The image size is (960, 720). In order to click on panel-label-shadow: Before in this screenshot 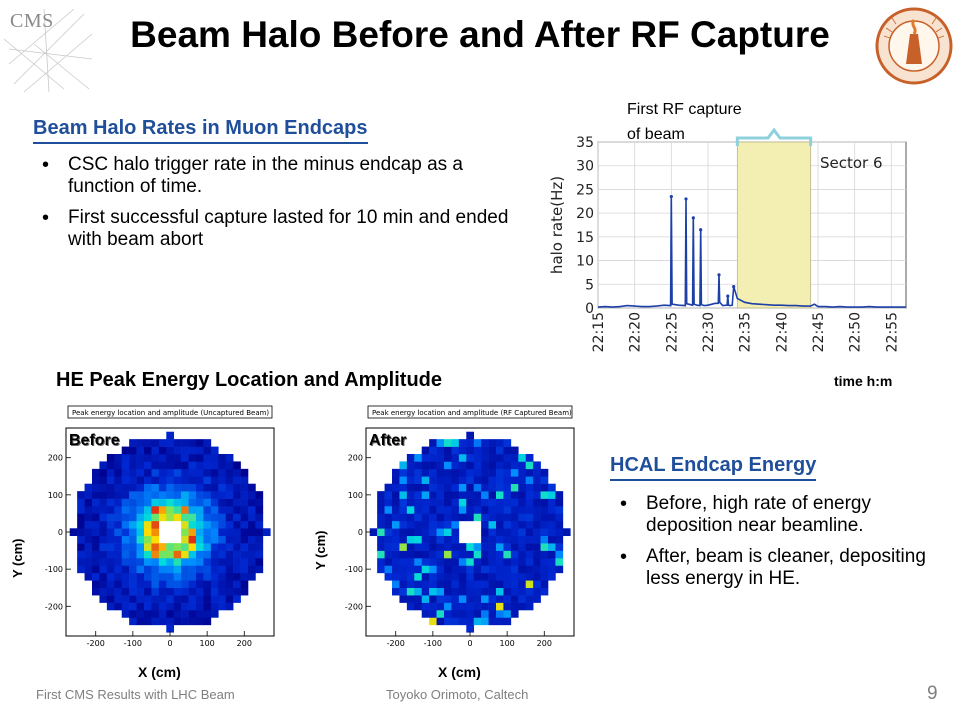, I will do `click(95, 441)`.